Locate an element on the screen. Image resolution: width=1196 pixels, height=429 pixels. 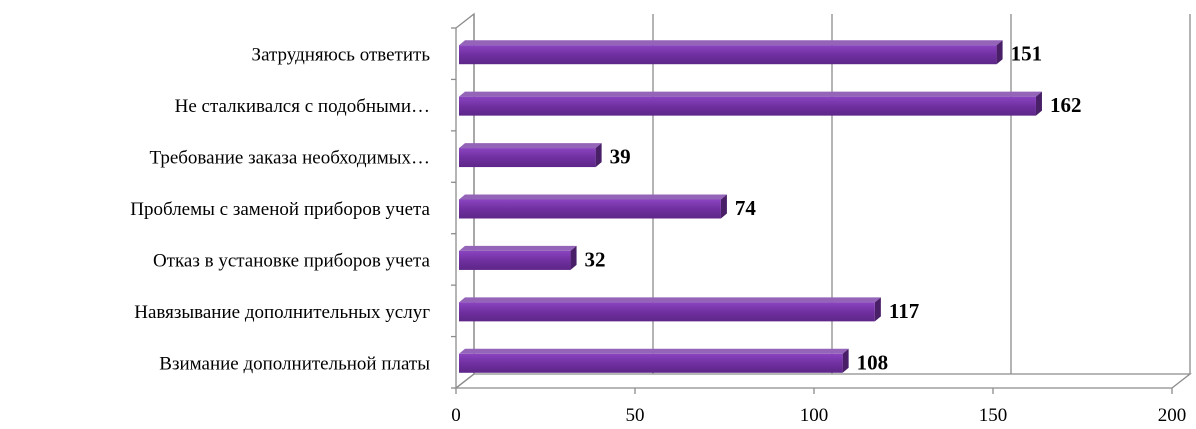
x-tick-label: 0 is located at coordinates (456, 415).